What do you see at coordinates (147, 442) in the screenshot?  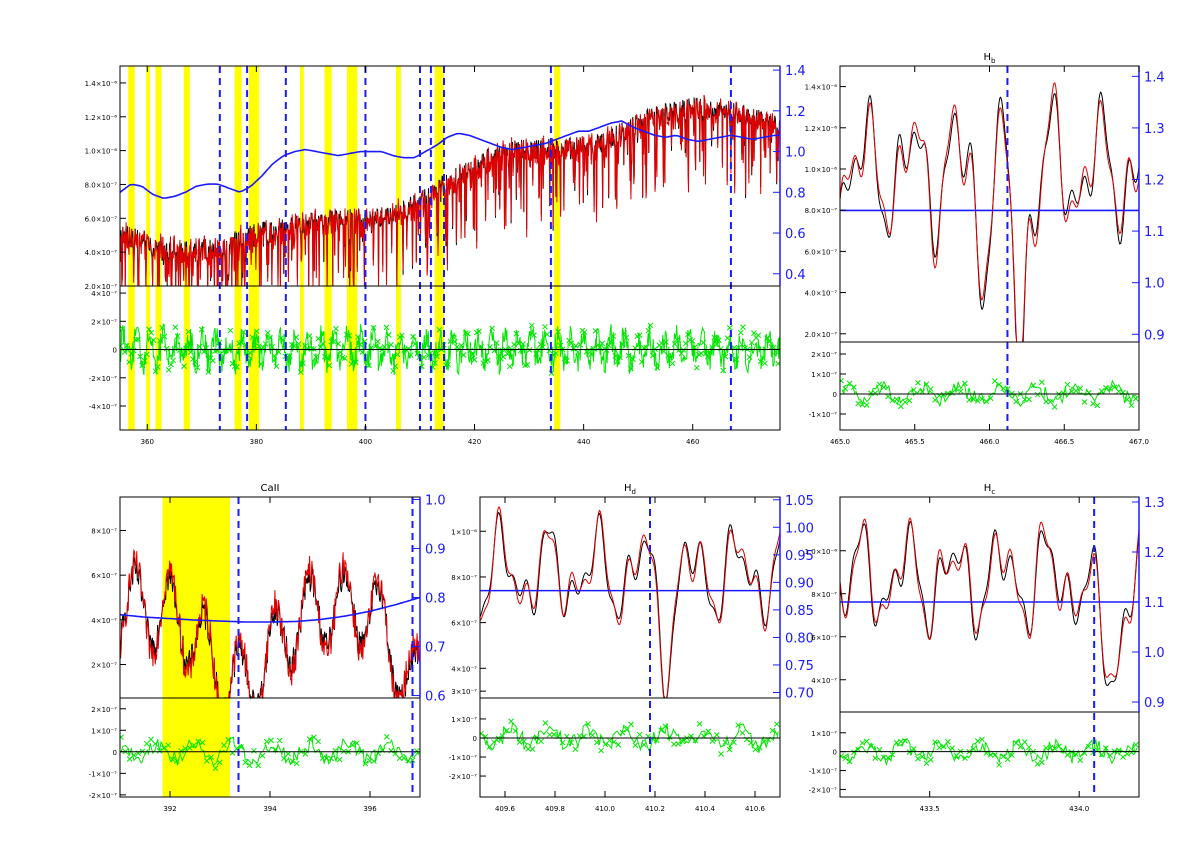 I see `x-tick-label: 360` at bounding box center [147, 442].